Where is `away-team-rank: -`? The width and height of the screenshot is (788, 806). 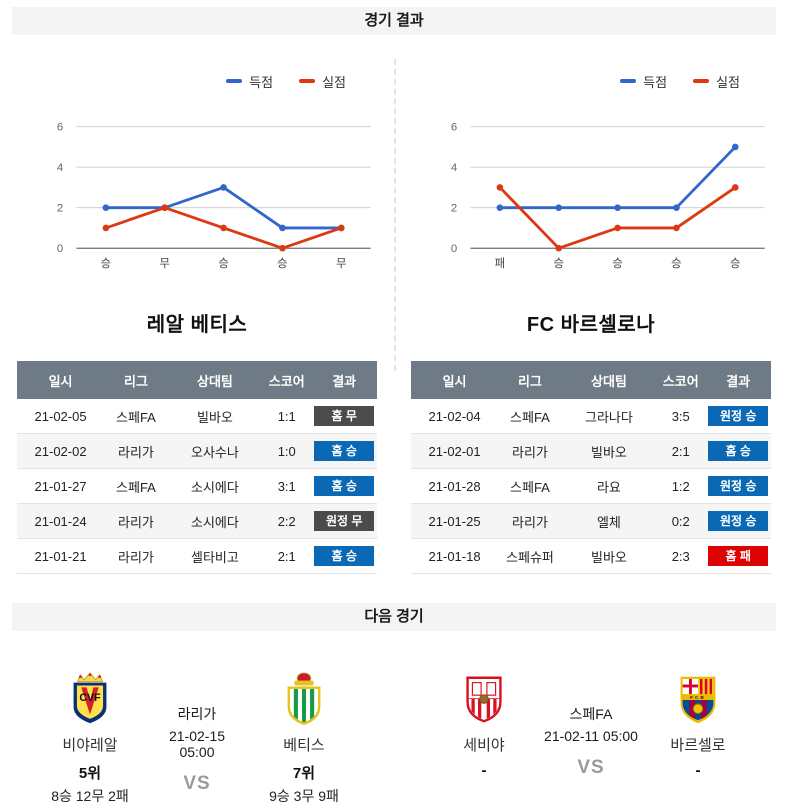
away-team-rank: - is located at coordinates (698, 770).